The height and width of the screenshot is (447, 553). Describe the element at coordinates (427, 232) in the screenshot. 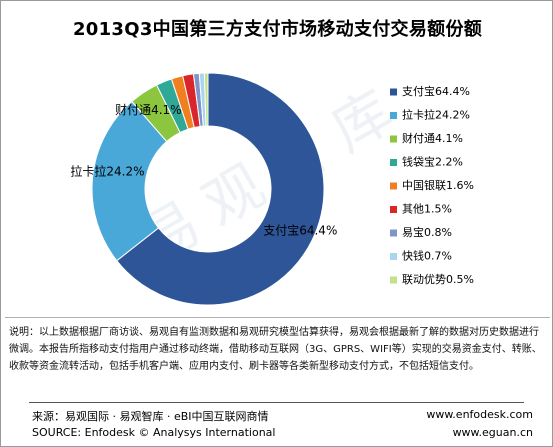

I see `legend-item-7: 易宝0.8%` at that location.